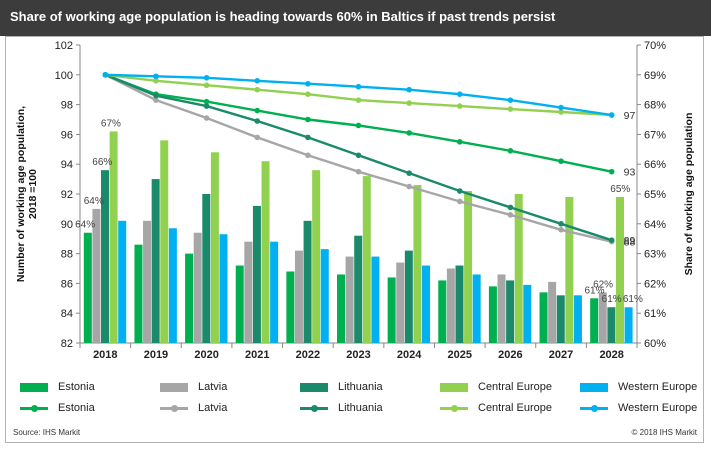 This screenshot has height=452, width=711. I want to click on y-tick-label-right: 61%, so click(655, 314).